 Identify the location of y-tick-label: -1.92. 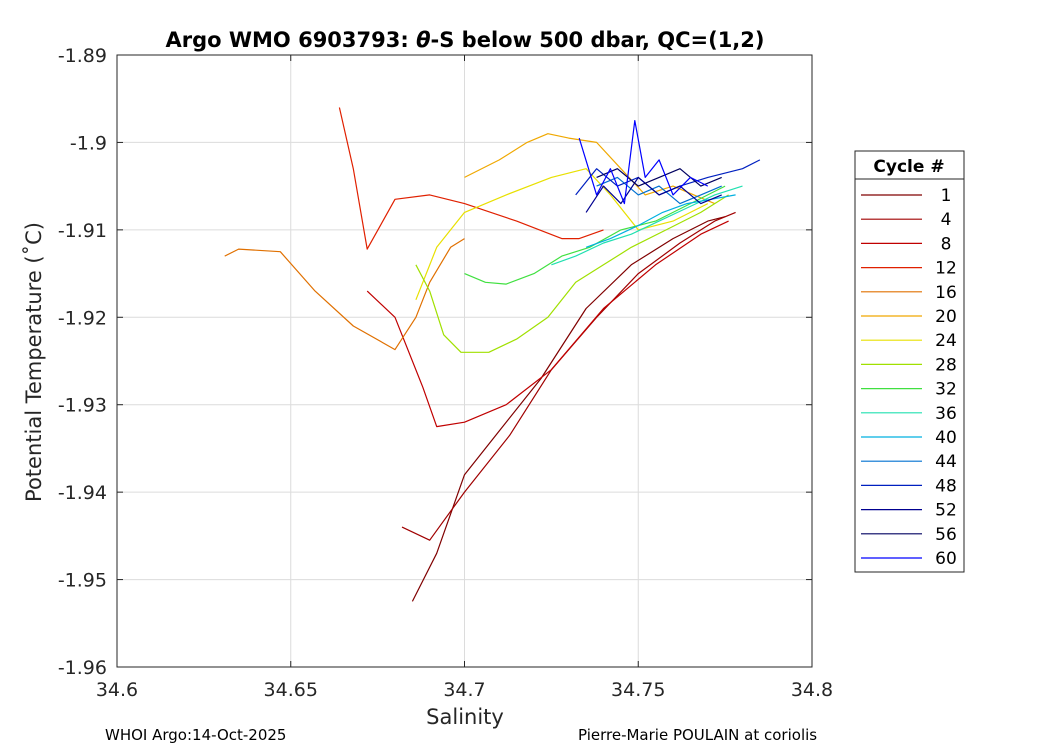
(82, 318).